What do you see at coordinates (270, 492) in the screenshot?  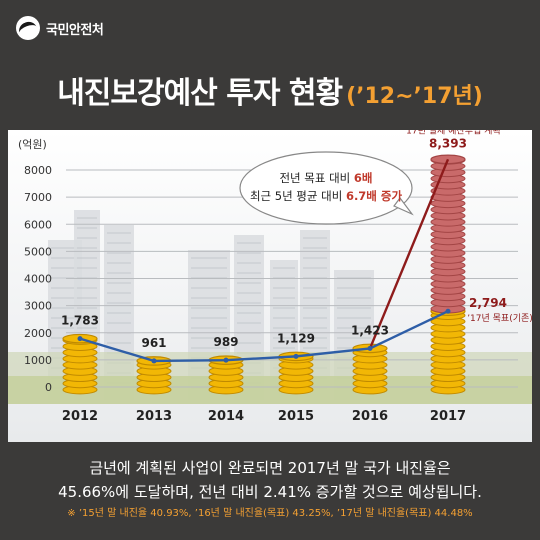 I see `footer-line-2: 45.66%에 도달하며, 전년 대비 2.41% 증가할 것으로 예상됩니다.` at bounding box center [270, 492].